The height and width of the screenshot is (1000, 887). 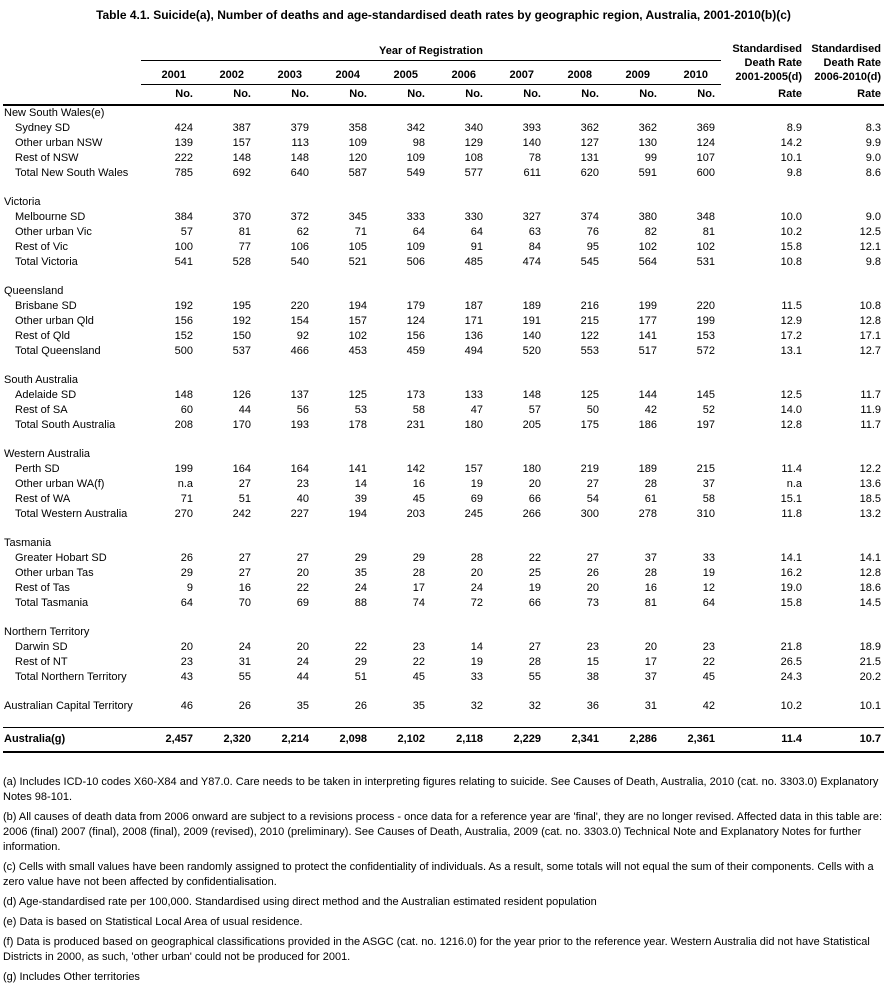 What do you see at coordinates (871, 424) in the screenshot?
I see `value-cell: 11.7` at bounding box center [871, 424].